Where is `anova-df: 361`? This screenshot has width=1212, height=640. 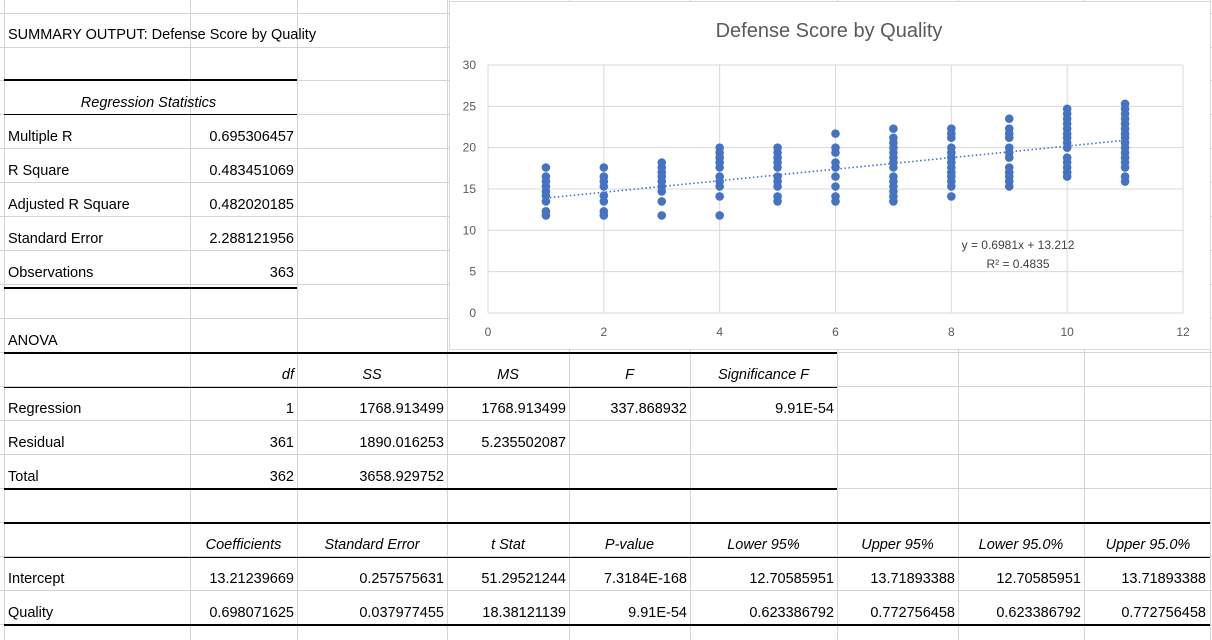
anova-df: 361 is located at coordinates (281, 443).